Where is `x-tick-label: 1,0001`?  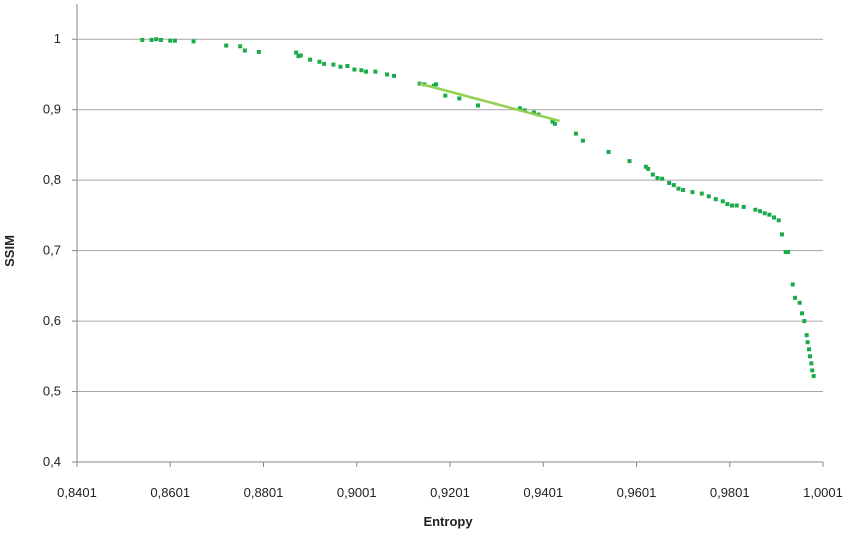
x-tick-label: 1,0001 is located at coordinates (823, 492).